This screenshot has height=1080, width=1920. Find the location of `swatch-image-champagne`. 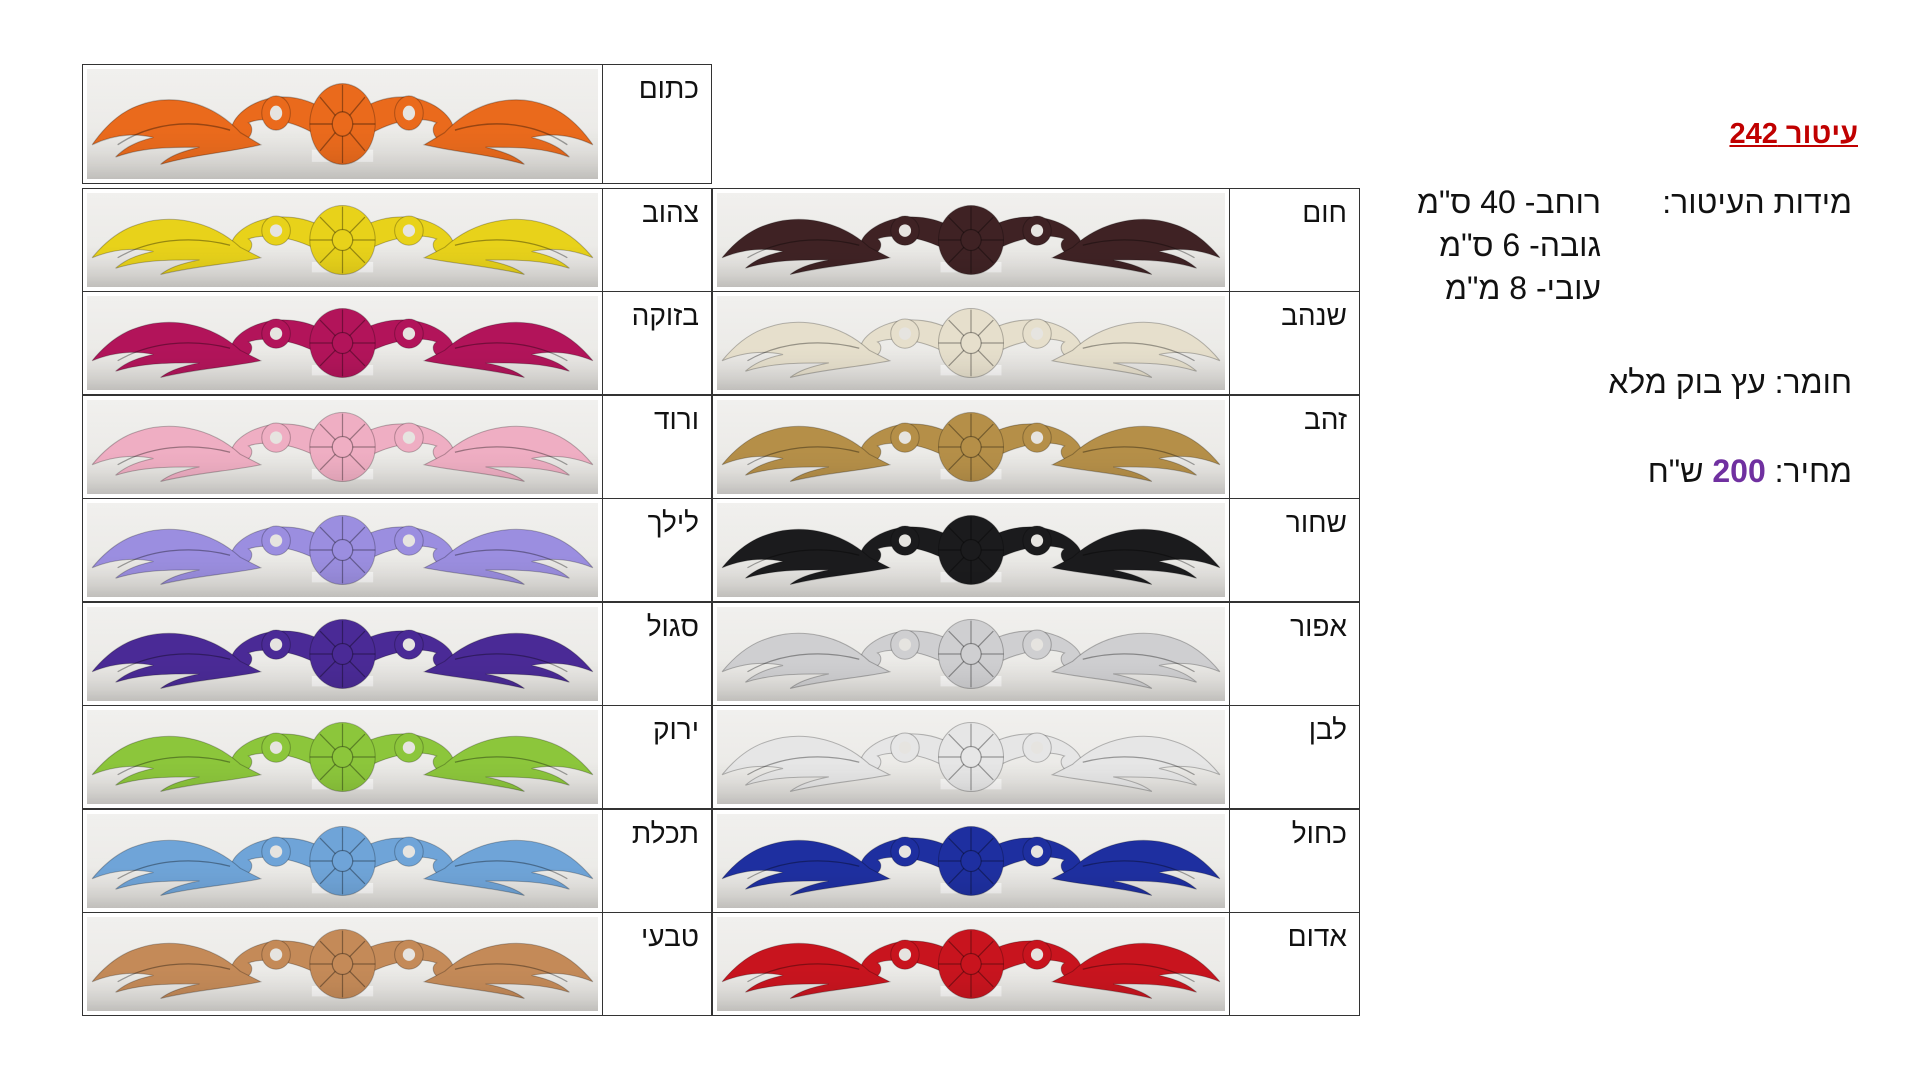

swatch-image-champagne is located at coordinates (971, 343).